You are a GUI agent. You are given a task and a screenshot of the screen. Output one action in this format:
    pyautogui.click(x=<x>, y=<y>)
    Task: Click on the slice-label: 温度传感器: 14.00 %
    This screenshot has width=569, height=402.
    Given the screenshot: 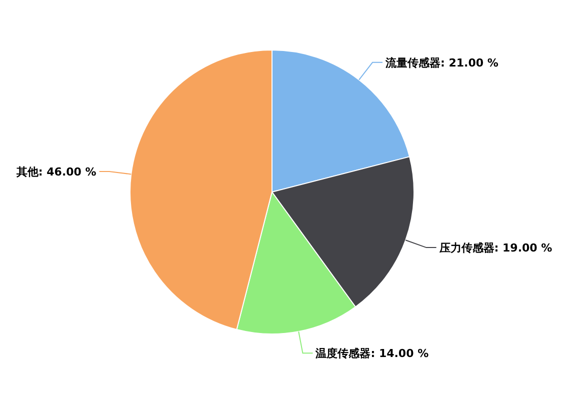 What is the action you would take?
    pyautogui.click(x=371, y=353)
    